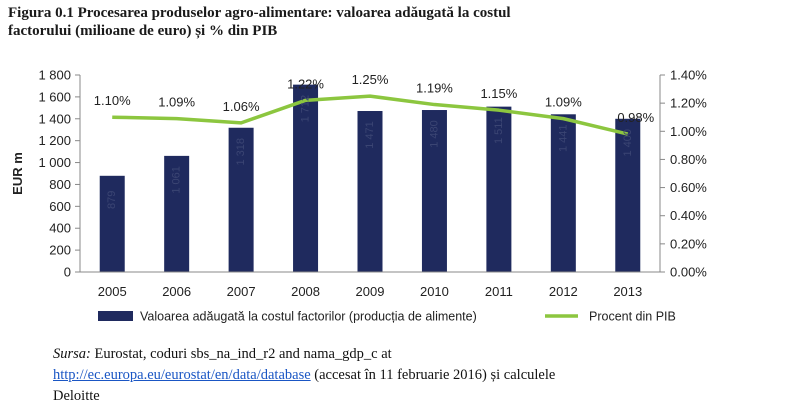 Image resolution: width=786 pixels, height=408 pixels. I want to click on right-tick-label: 0.60%, so click(688, 187).